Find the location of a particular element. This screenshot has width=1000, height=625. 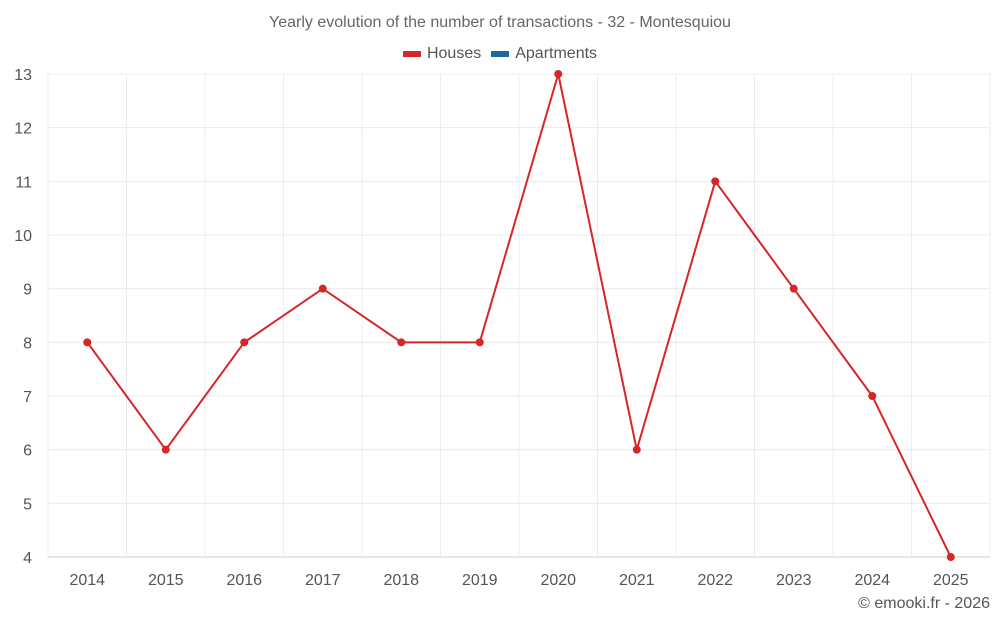

x-tick-label: 2019 is located at coordinates (480, 580).